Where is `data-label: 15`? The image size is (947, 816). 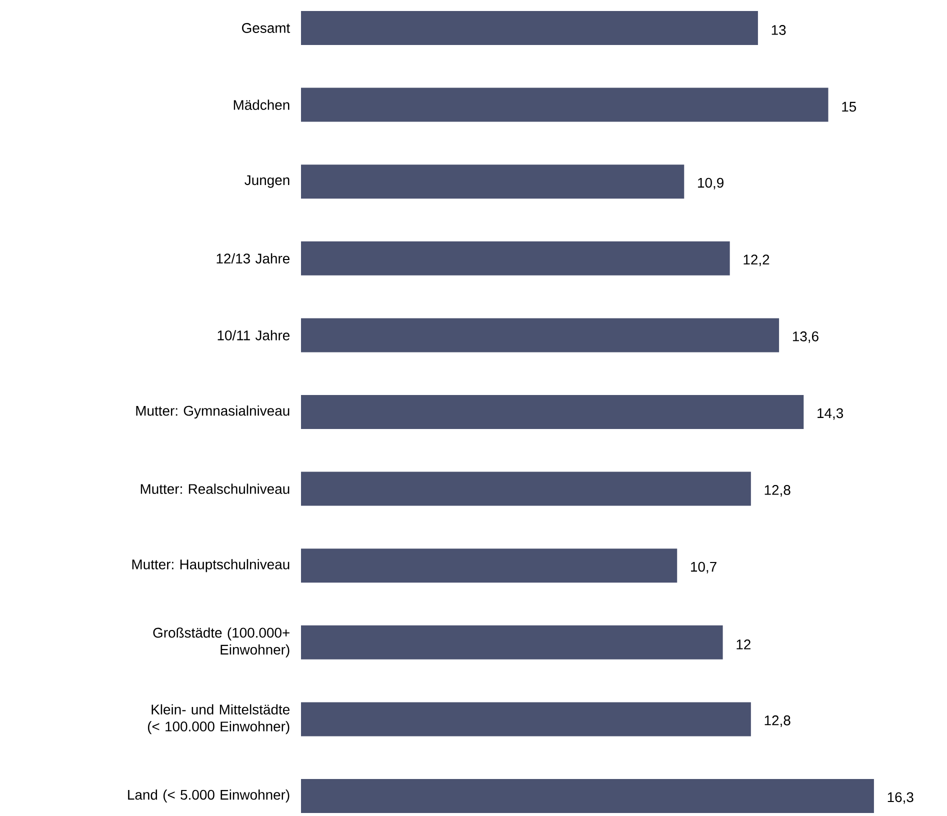 data-label: 15 is located at coordinates (849, 107).